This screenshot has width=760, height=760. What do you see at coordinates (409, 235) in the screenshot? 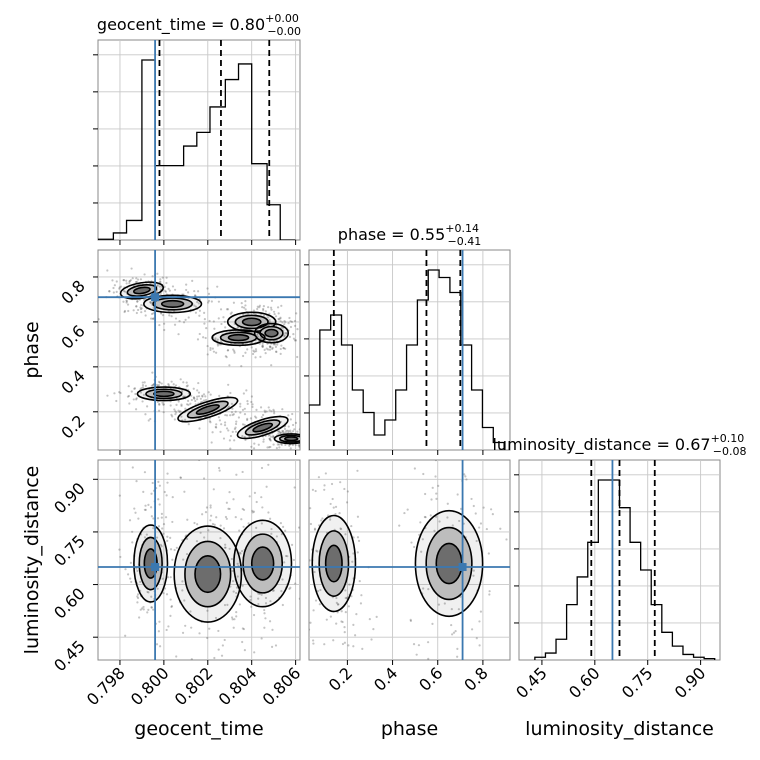
I see `marginal-title-phase: phase = 0.55+0.14 −0.41` at bounding box center [409, 235].